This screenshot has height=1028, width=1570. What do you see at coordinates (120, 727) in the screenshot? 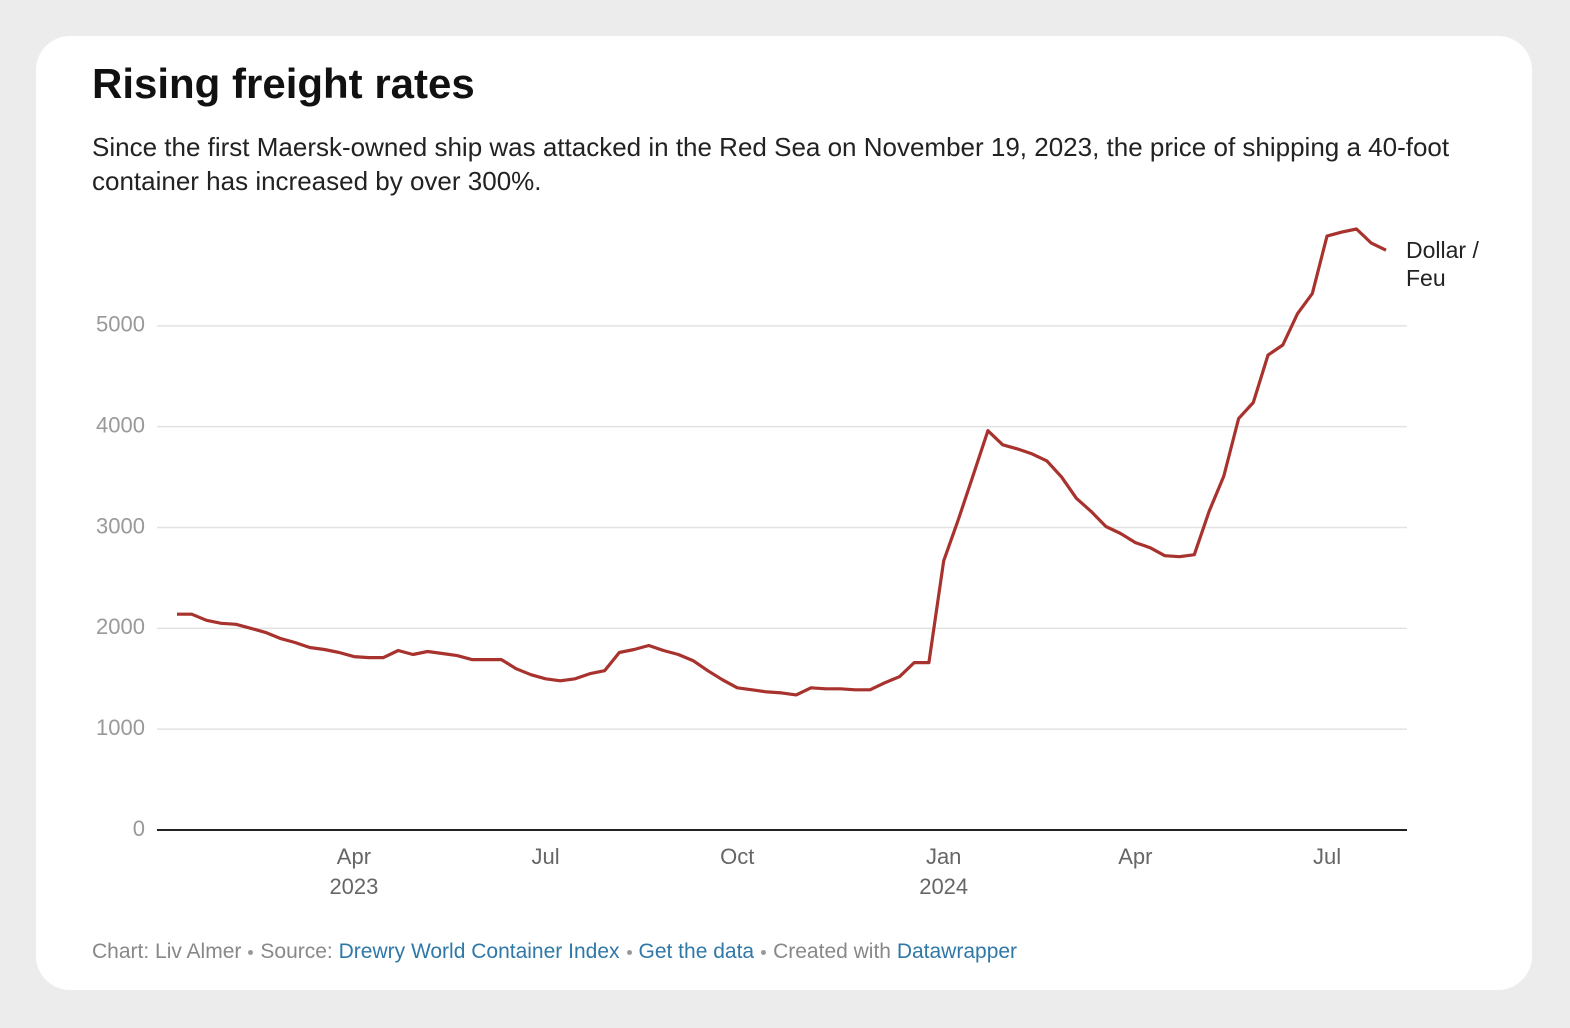
I see `y-tick-label: 1000` at bounding box center [120, 727].